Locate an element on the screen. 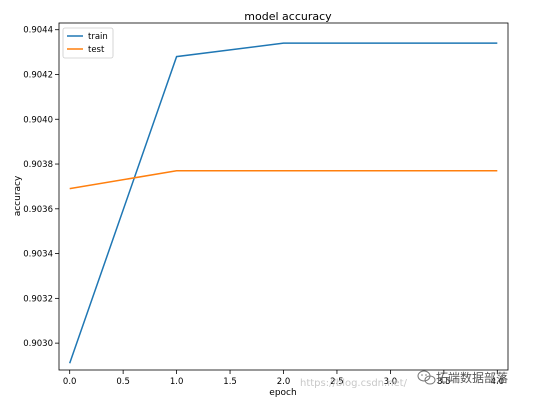 This screenshot has width=541, height=400. watermark-brand: 拓端数据部落 is located at coordinates (472, 377).